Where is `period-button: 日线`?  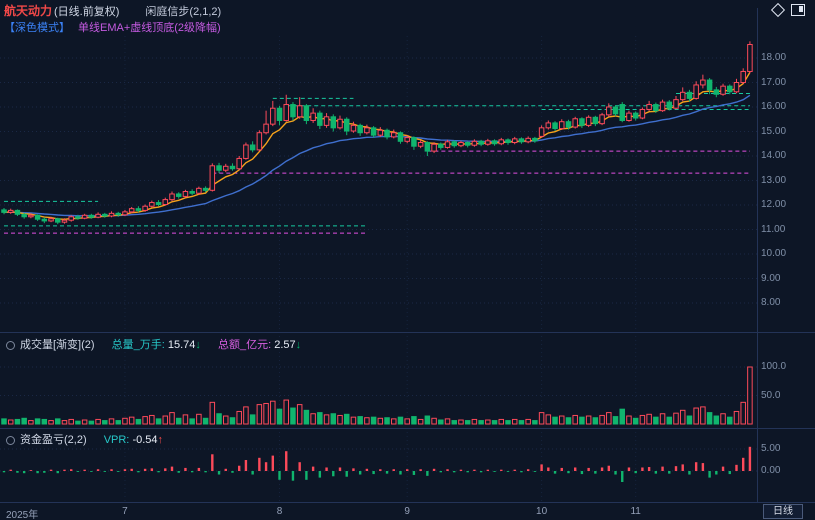
period-button: 日线 is located at coordinates (783, 511).